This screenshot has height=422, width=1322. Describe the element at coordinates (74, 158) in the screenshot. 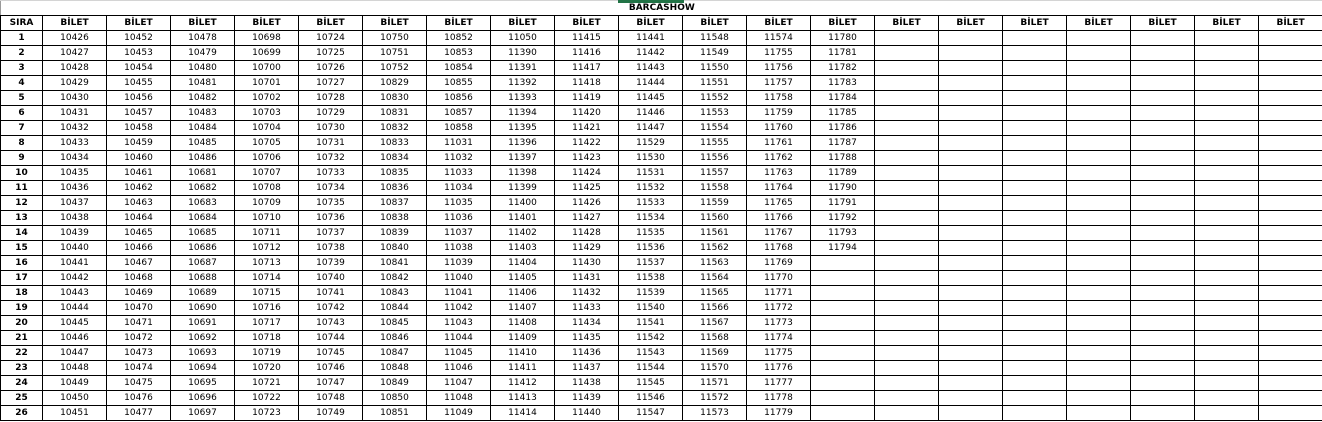

I see `ticket-cell: 10434` at that location.